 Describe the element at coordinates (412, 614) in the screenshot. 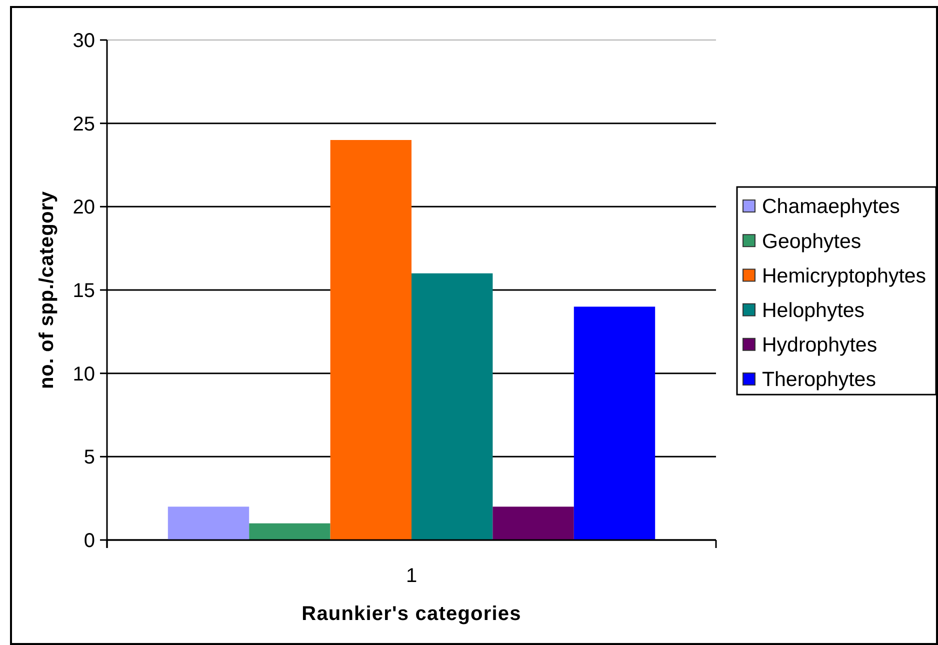

I see `x-axis-title: Raunkier's categories` at that location.